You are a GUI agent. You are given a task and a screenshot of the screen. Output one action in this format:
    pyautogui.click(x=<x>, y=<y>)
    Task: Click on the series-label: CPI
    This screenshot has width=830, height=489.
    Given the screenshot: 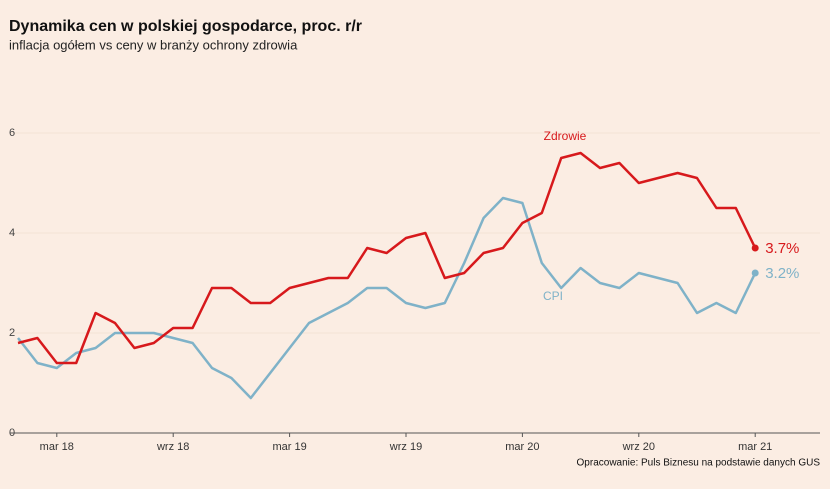 What is the action you would take?
    pyautogui.click(x=553, y=296)
    